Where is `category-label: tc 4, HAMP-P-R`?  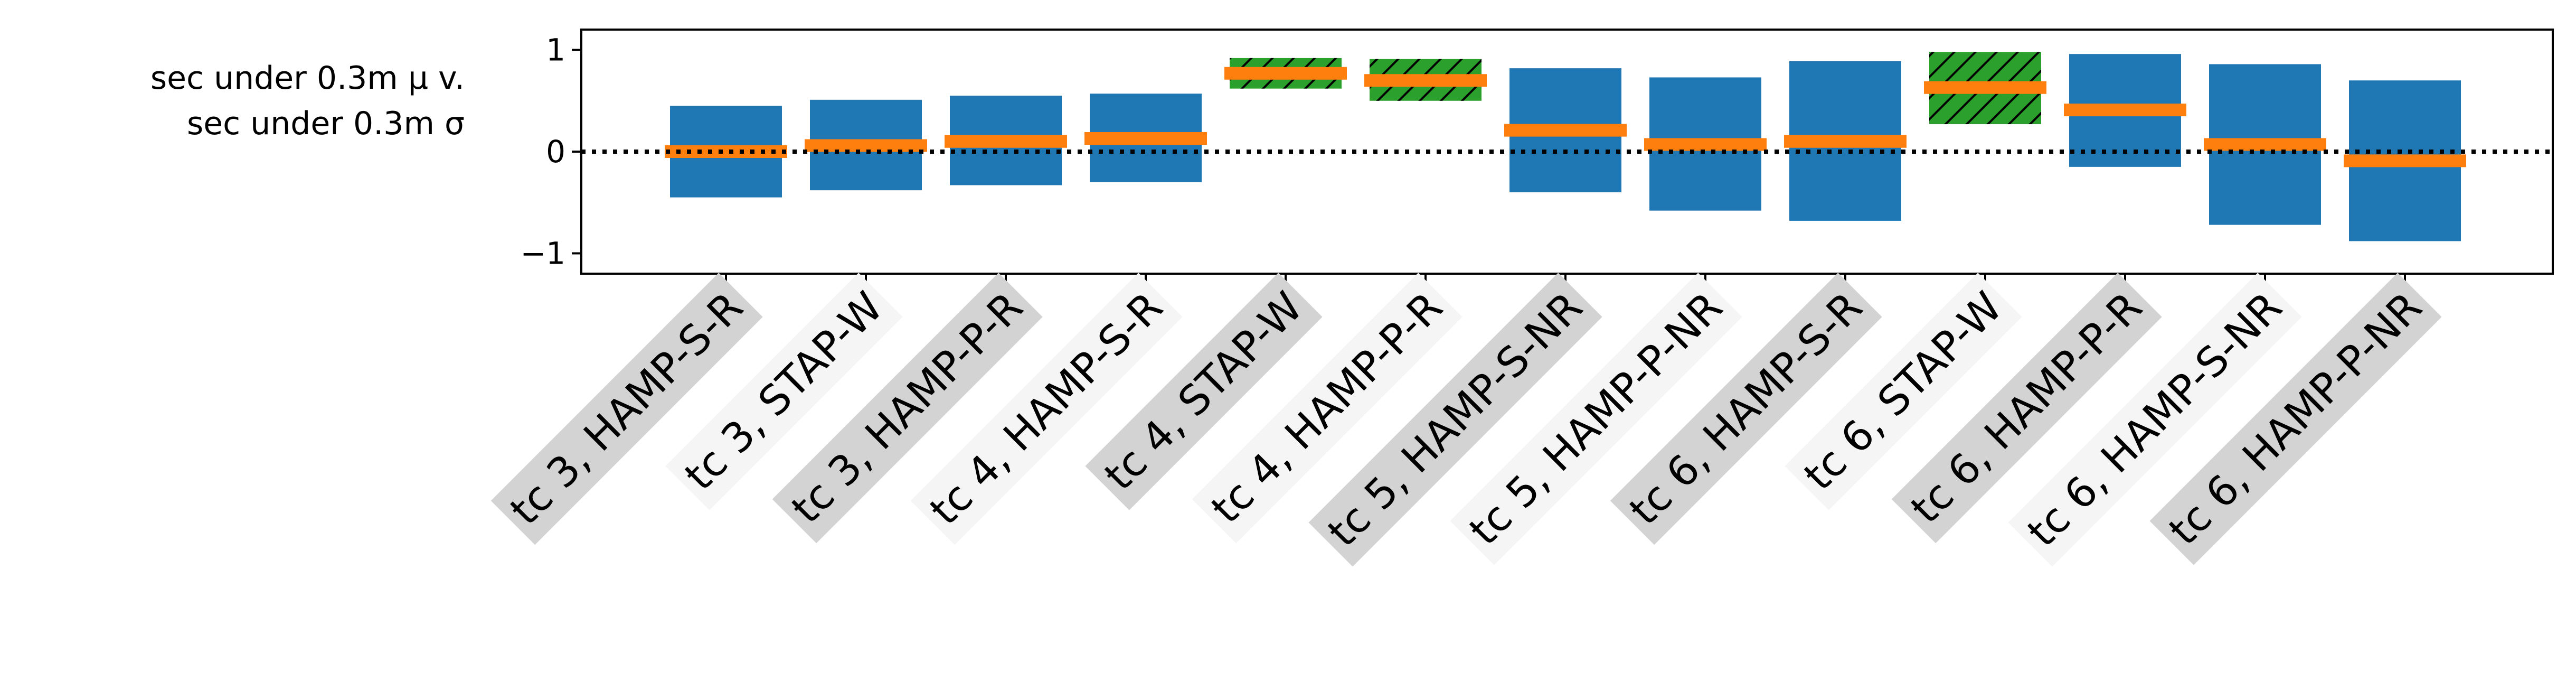 category-label: tc 4, HAMP-P-R is located at coordinates (1327, 408).